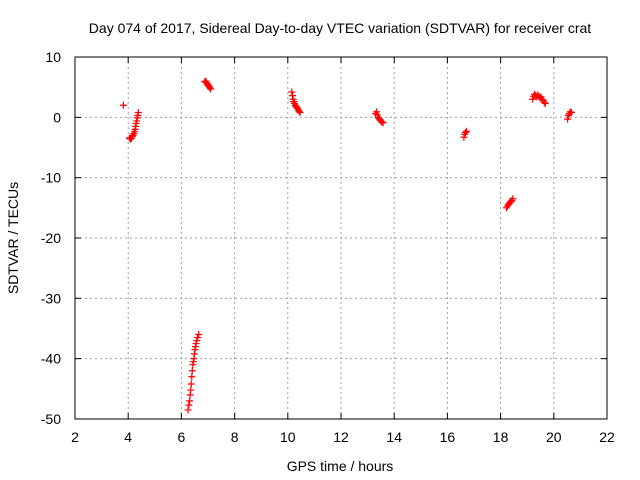 This screenshot has height=480, width=640. What do you see at coordinates (501, 437) in the screenshot?
I see `x-tick-label: 18` at bounding box center [501, 437].